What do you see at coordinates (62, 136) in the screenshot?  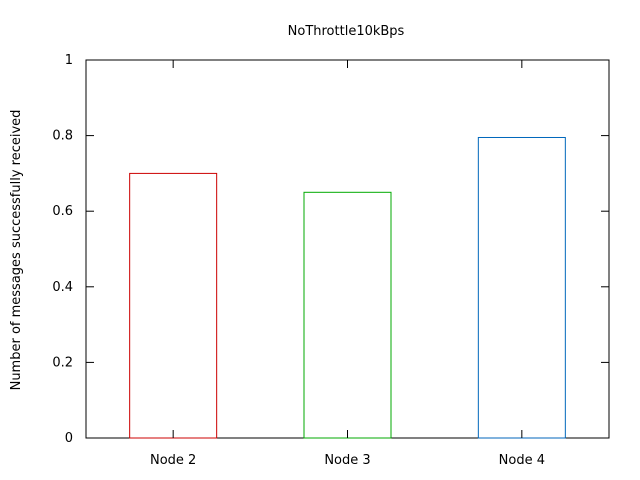 I see `y-tick-label: 0.8` at bounding box center [62, 136].